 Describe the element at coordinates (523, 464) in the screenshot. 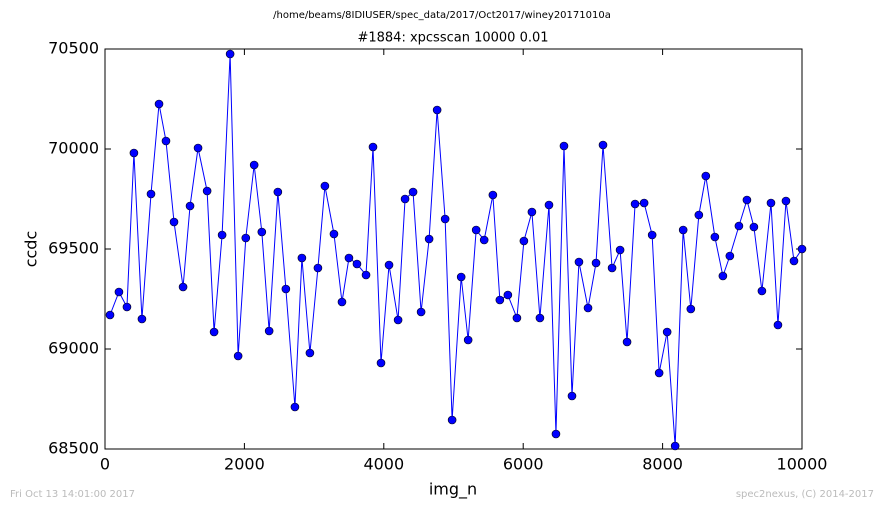

I see `x-tick-label: 6000` at that location.